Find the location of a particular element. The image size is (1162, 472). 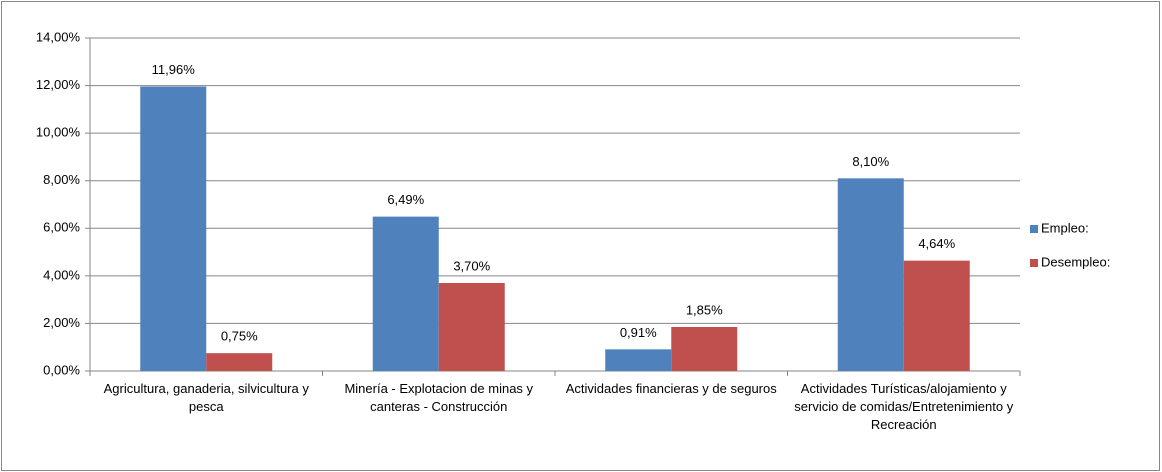

y-tick-label: 0,00% is located at coordinates (61, 369).